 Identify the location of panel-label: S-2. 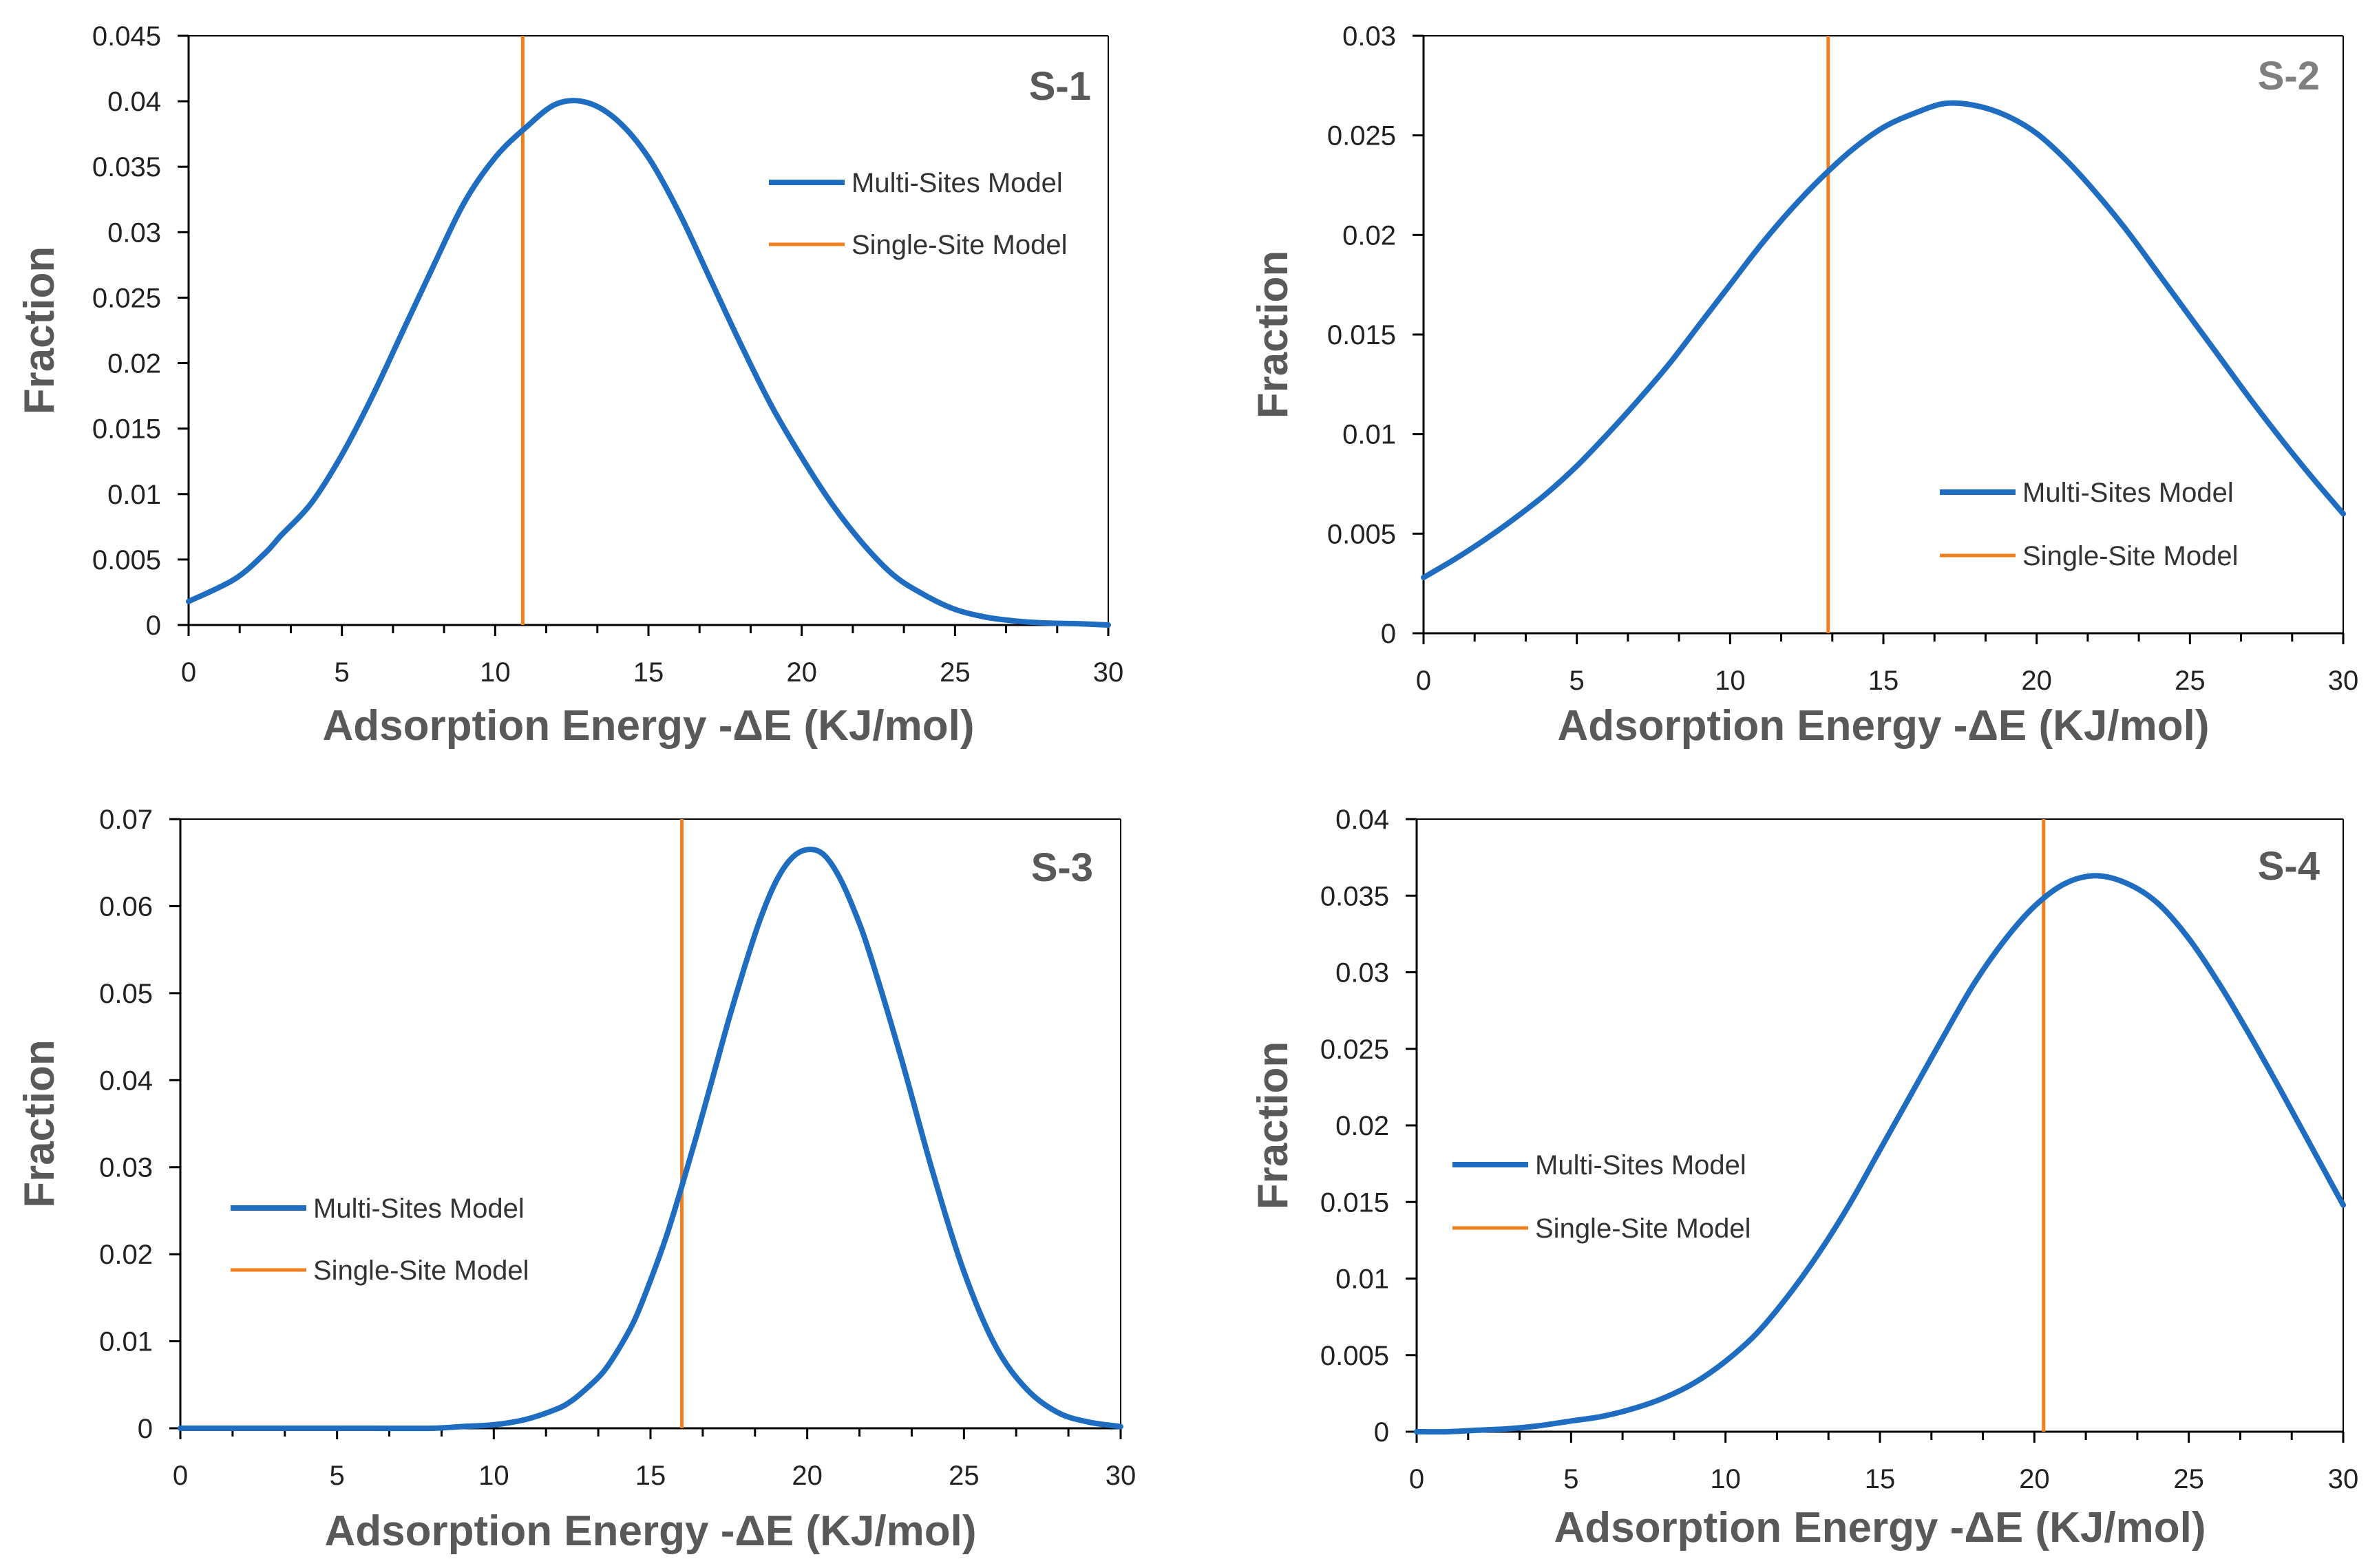
(2289, 76).